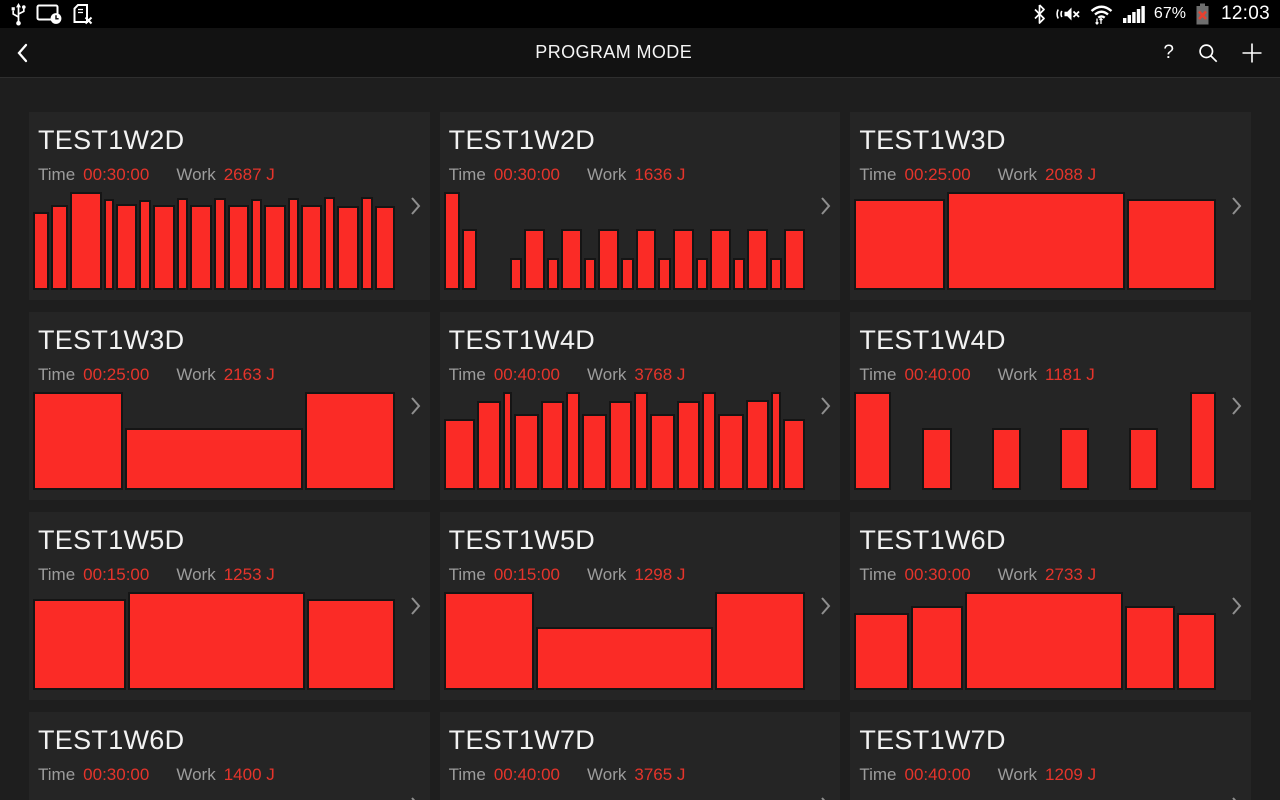  Describe the element at coordinates (640, 206) in the screenshot. I see `program-card: TEST1W2D Time 00:30:00 Work 1636 J` at that location.